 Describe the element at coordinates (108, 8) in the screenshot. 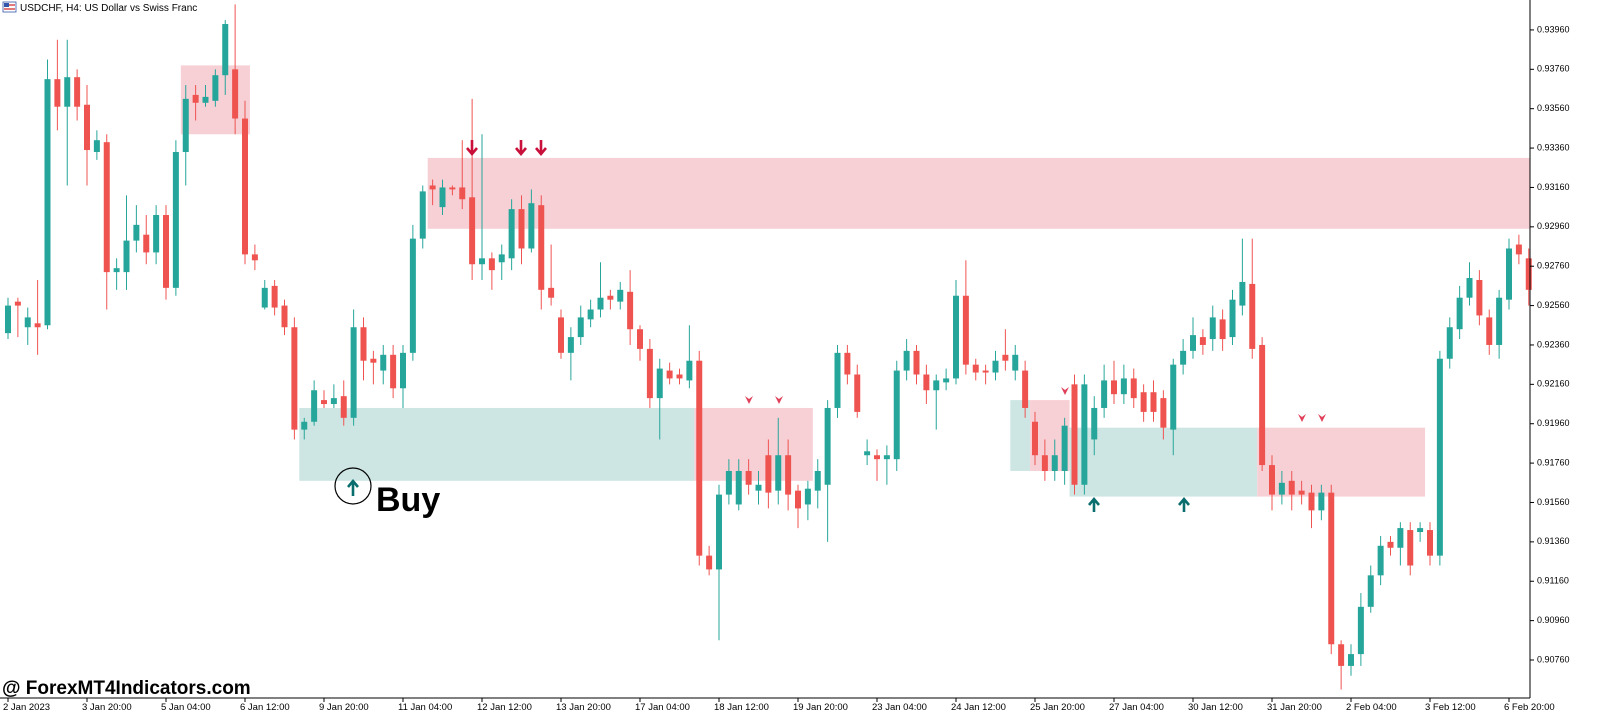

I see `chart-title: USDCHF, H4: US Dollar vs Swiss Franc` at that location.